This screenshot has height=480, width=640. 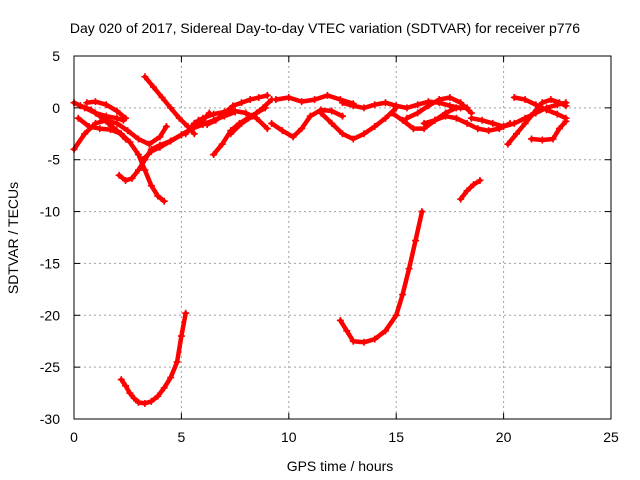 I want to click on y-tick-label: 0, so click(x=56, y=108).